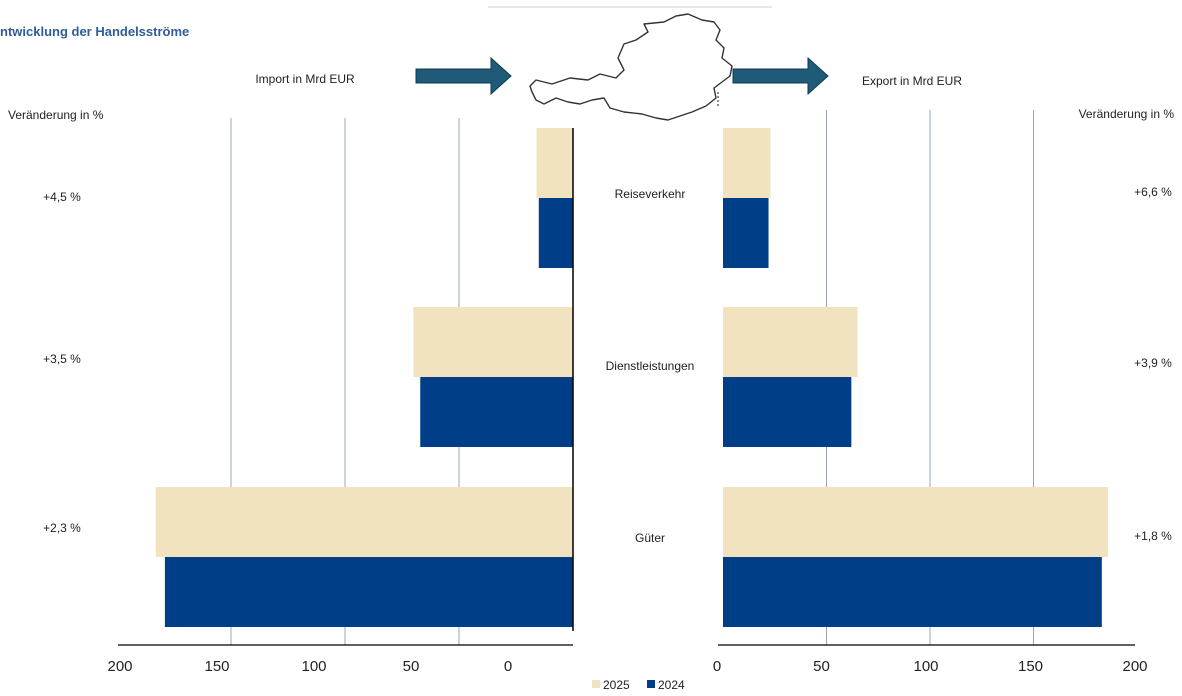  I want to click on export-bar-dienstleistungen-2025, so click(790, 342).